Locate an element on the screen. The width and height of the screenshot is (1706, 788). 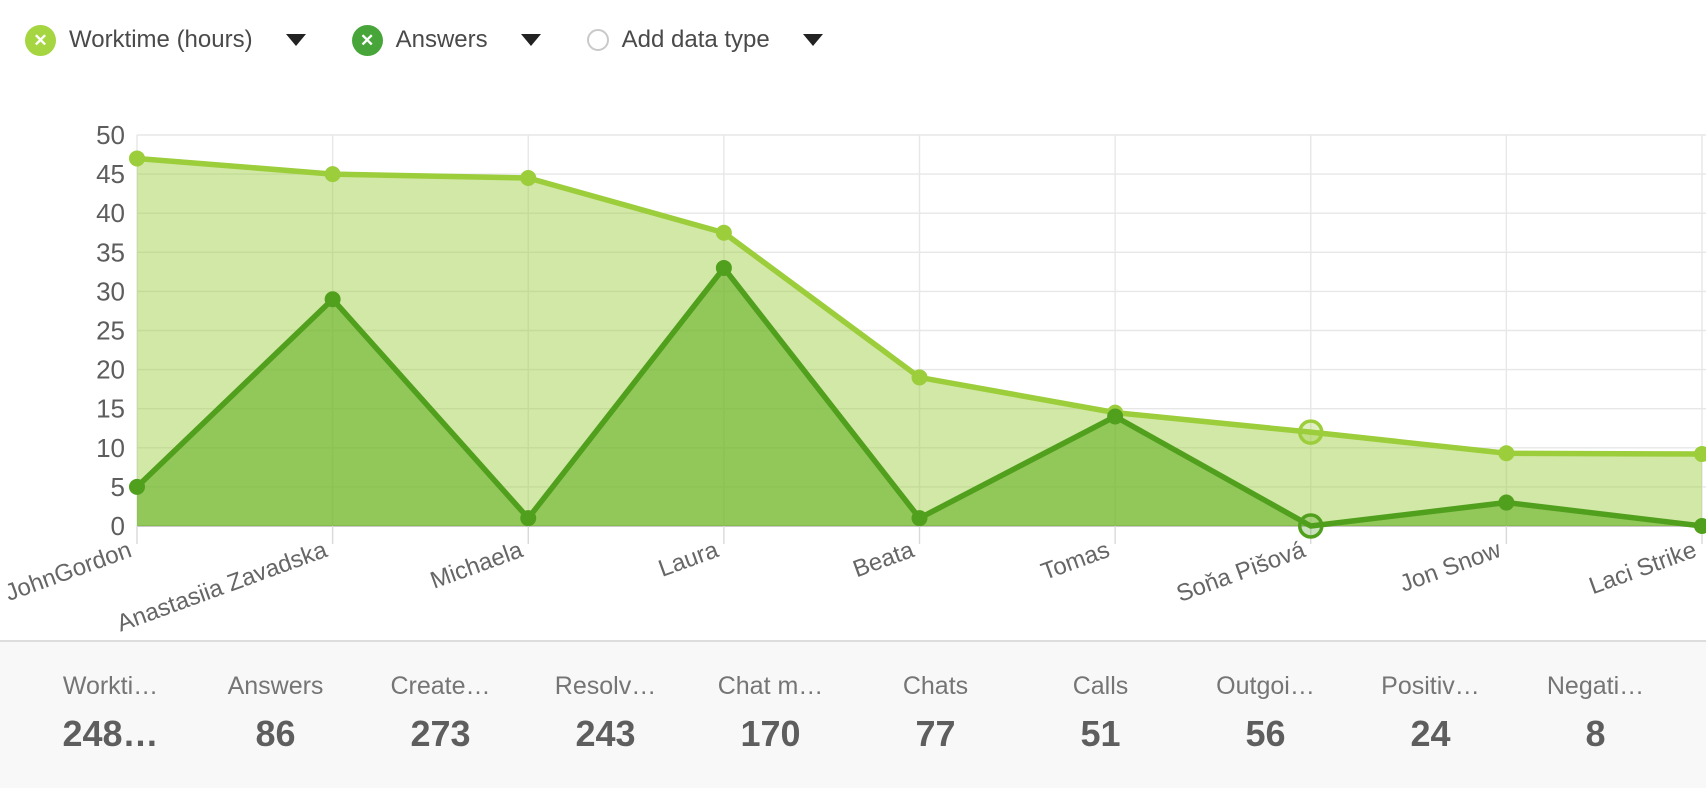
empty-circle-icon is located at coordinates (597, 40).